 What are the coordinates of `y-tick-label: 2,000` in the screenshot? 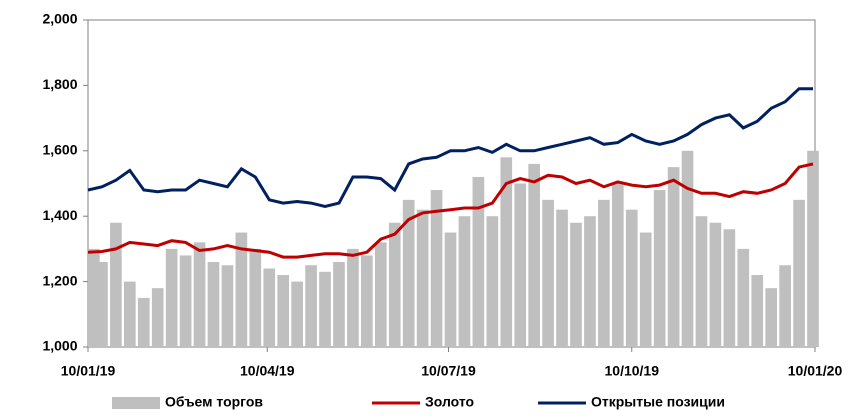 It's located at (59, 19).